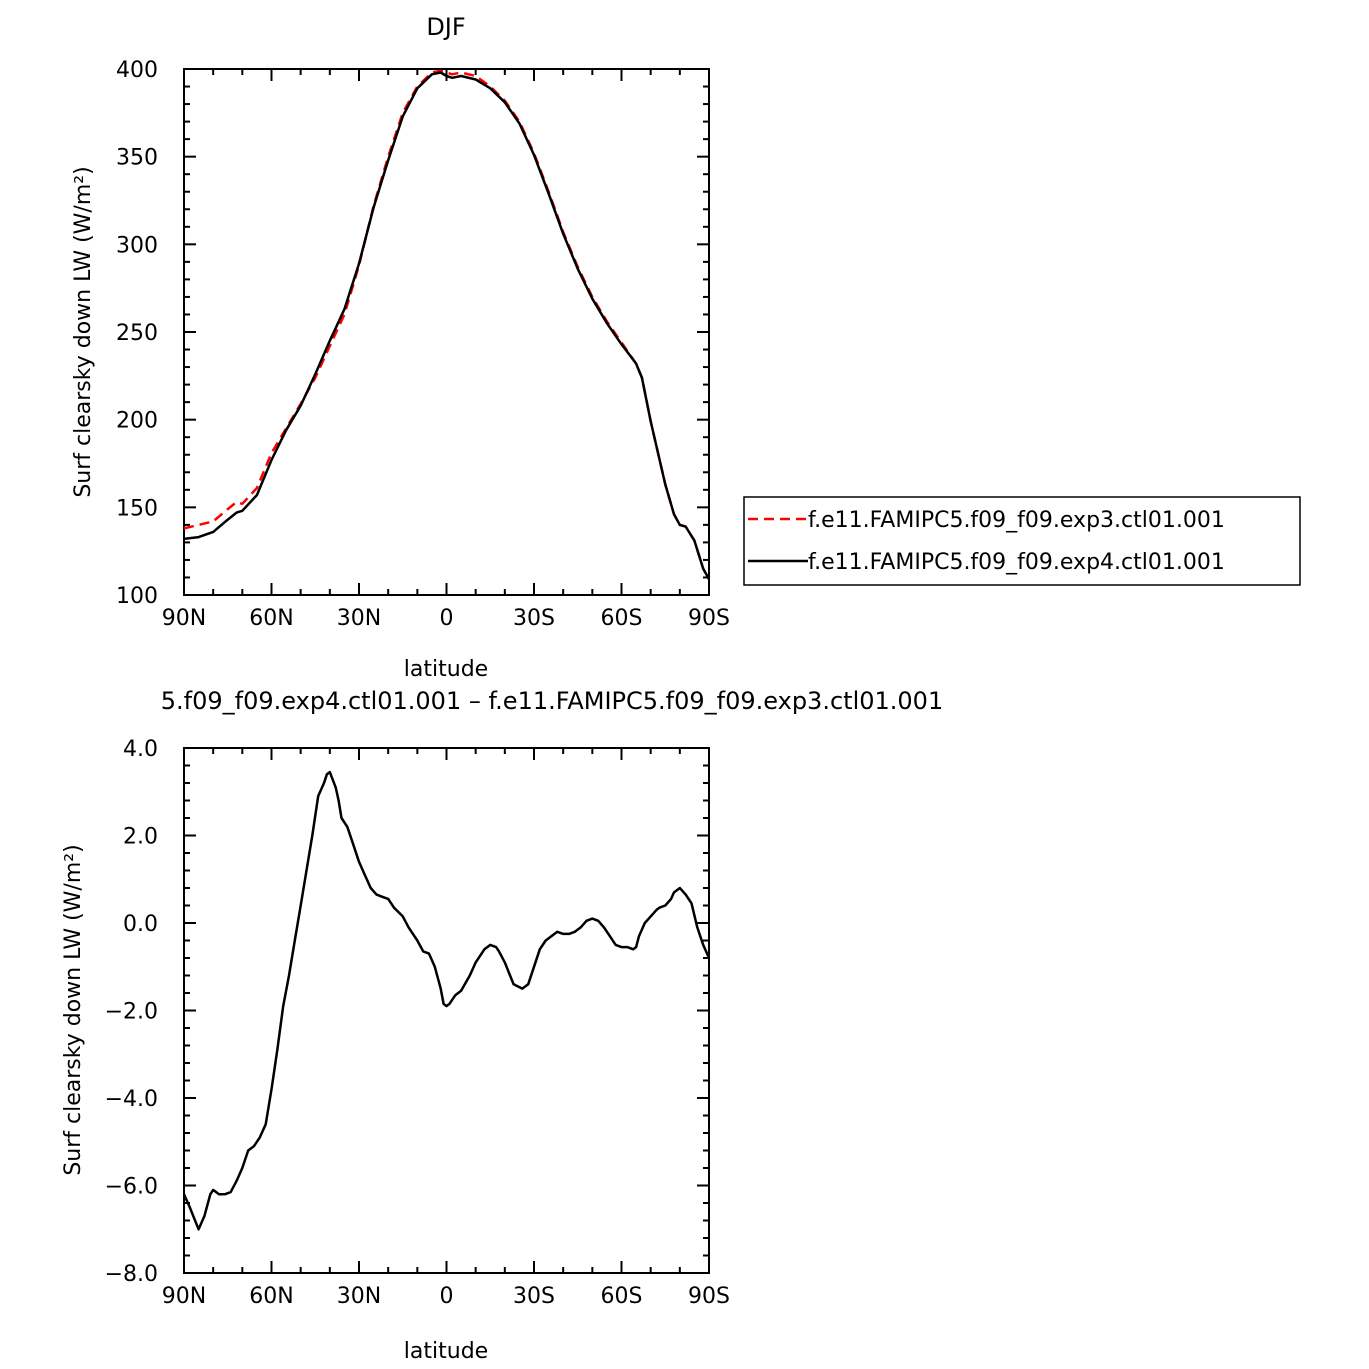  Describe the element at coordinates (131, 1187) in the screenshot. I see `y-tick-label: −6.0` at that location.